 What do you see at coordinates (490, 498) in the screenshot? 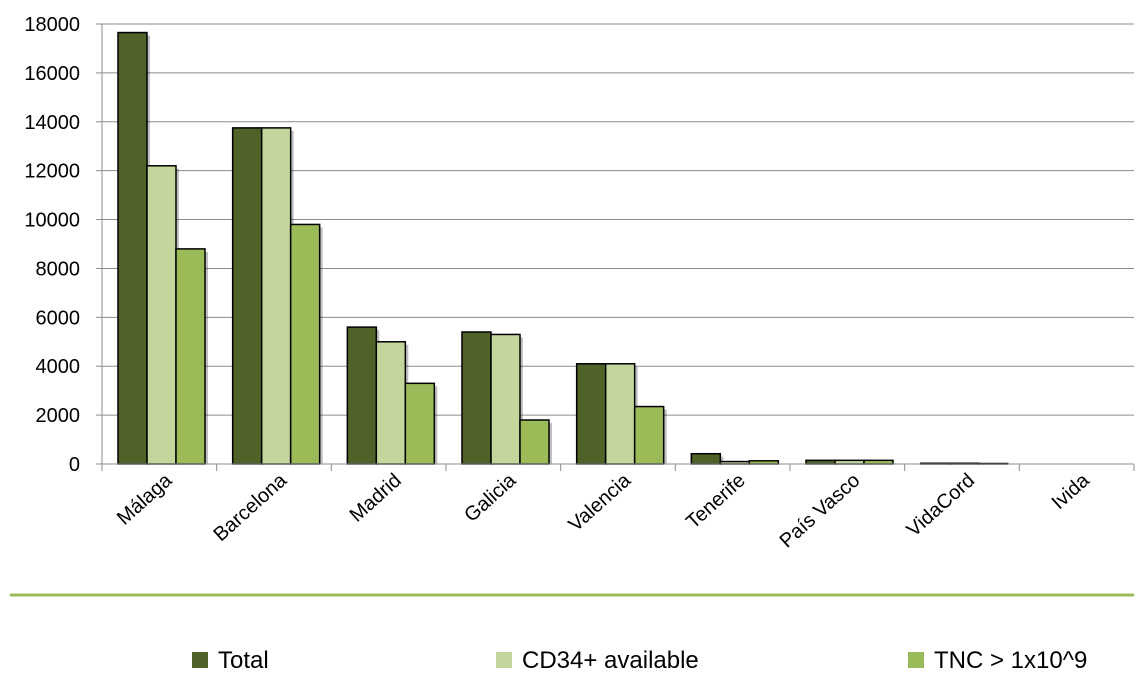
I see `x-tick-label: Galicia` at bounding box center [490, 498].